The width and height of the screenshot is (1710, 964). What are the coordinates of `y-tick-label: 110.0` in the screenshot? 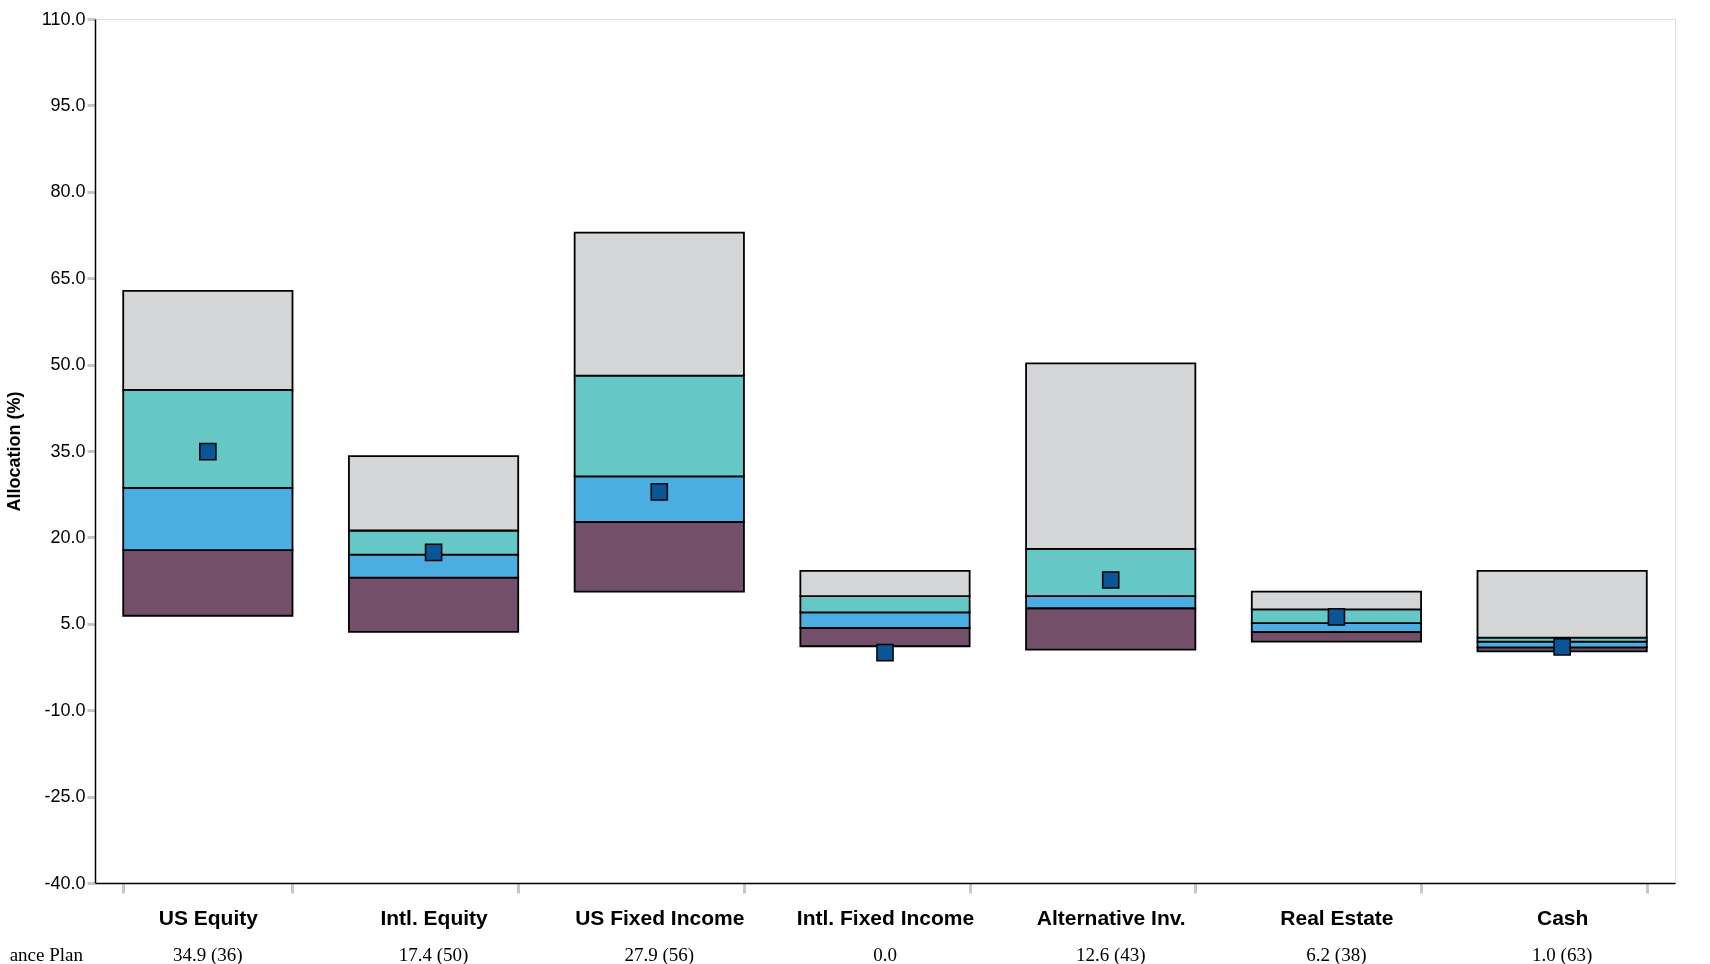 It's located at (63, 18).